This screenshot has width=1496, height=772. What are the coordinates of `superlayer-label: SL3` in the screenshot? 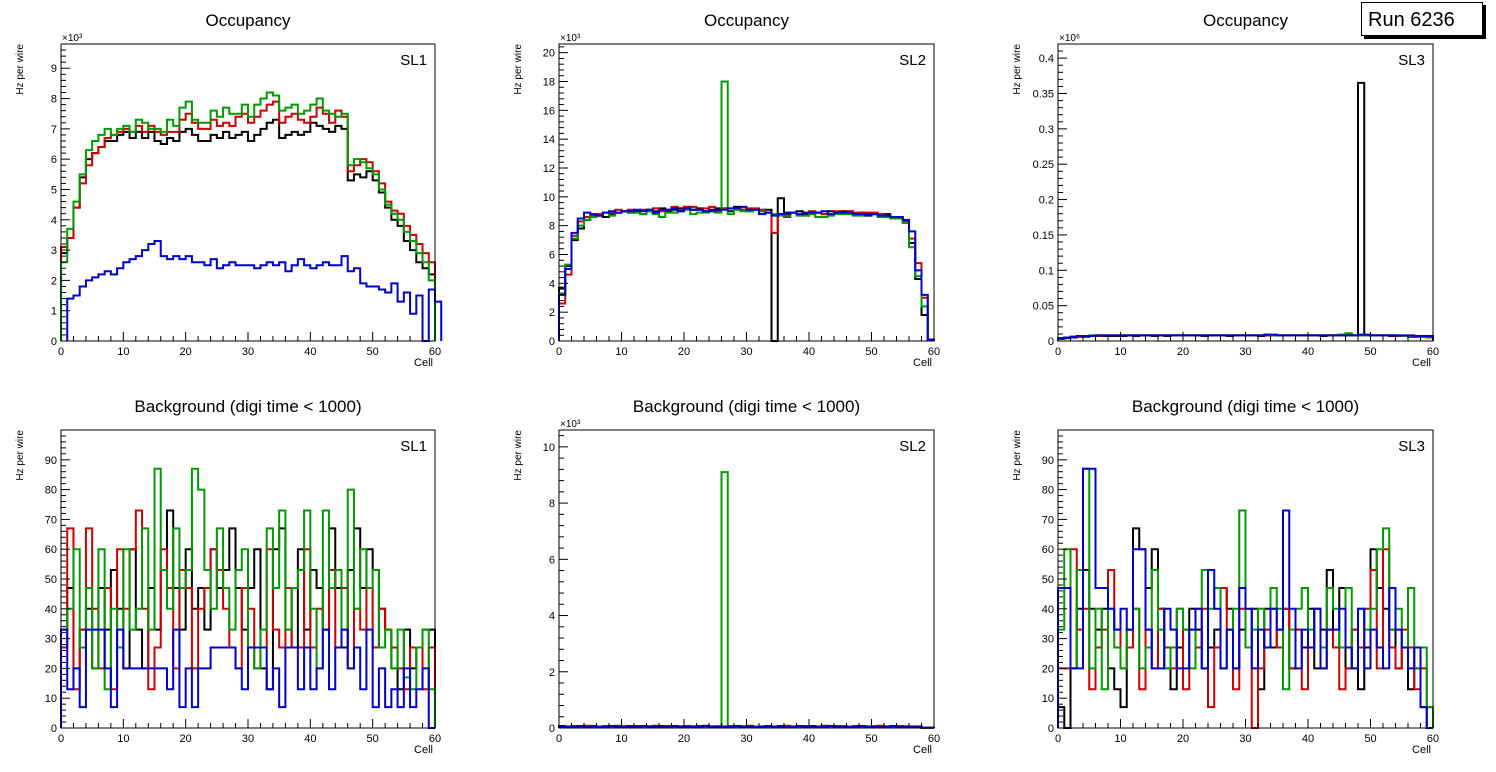 It's located at (1411, 446).